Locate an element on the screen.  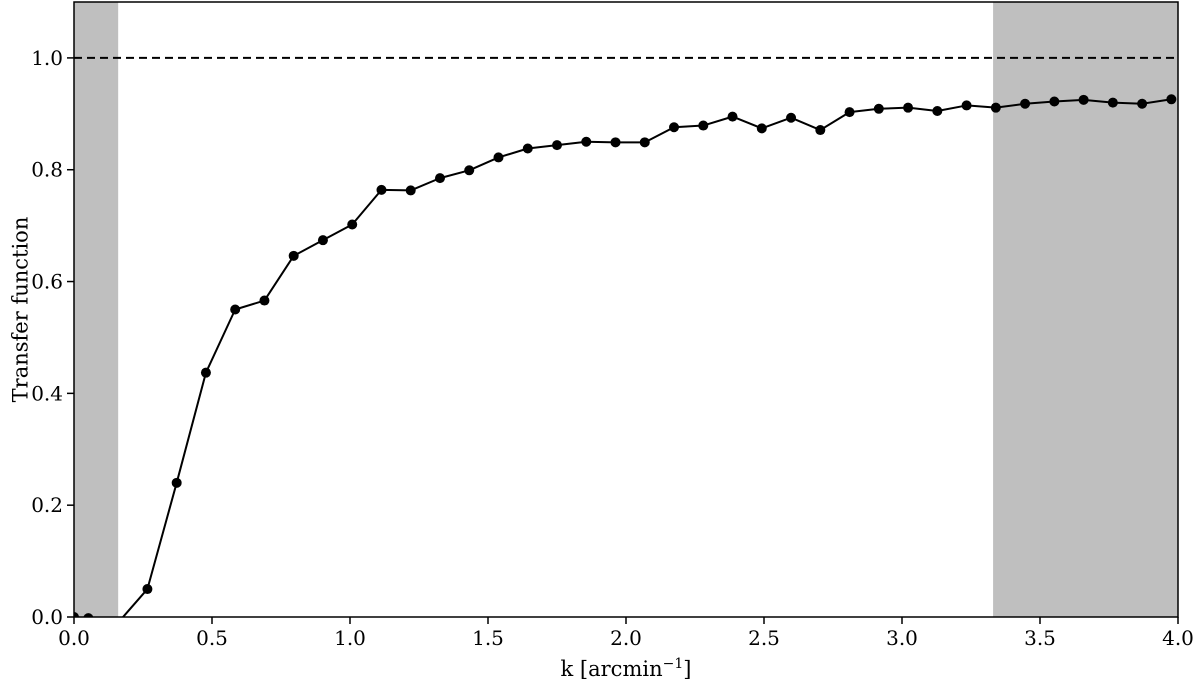
y-tick-label: 0.6 is located at coordinates (47, 282).